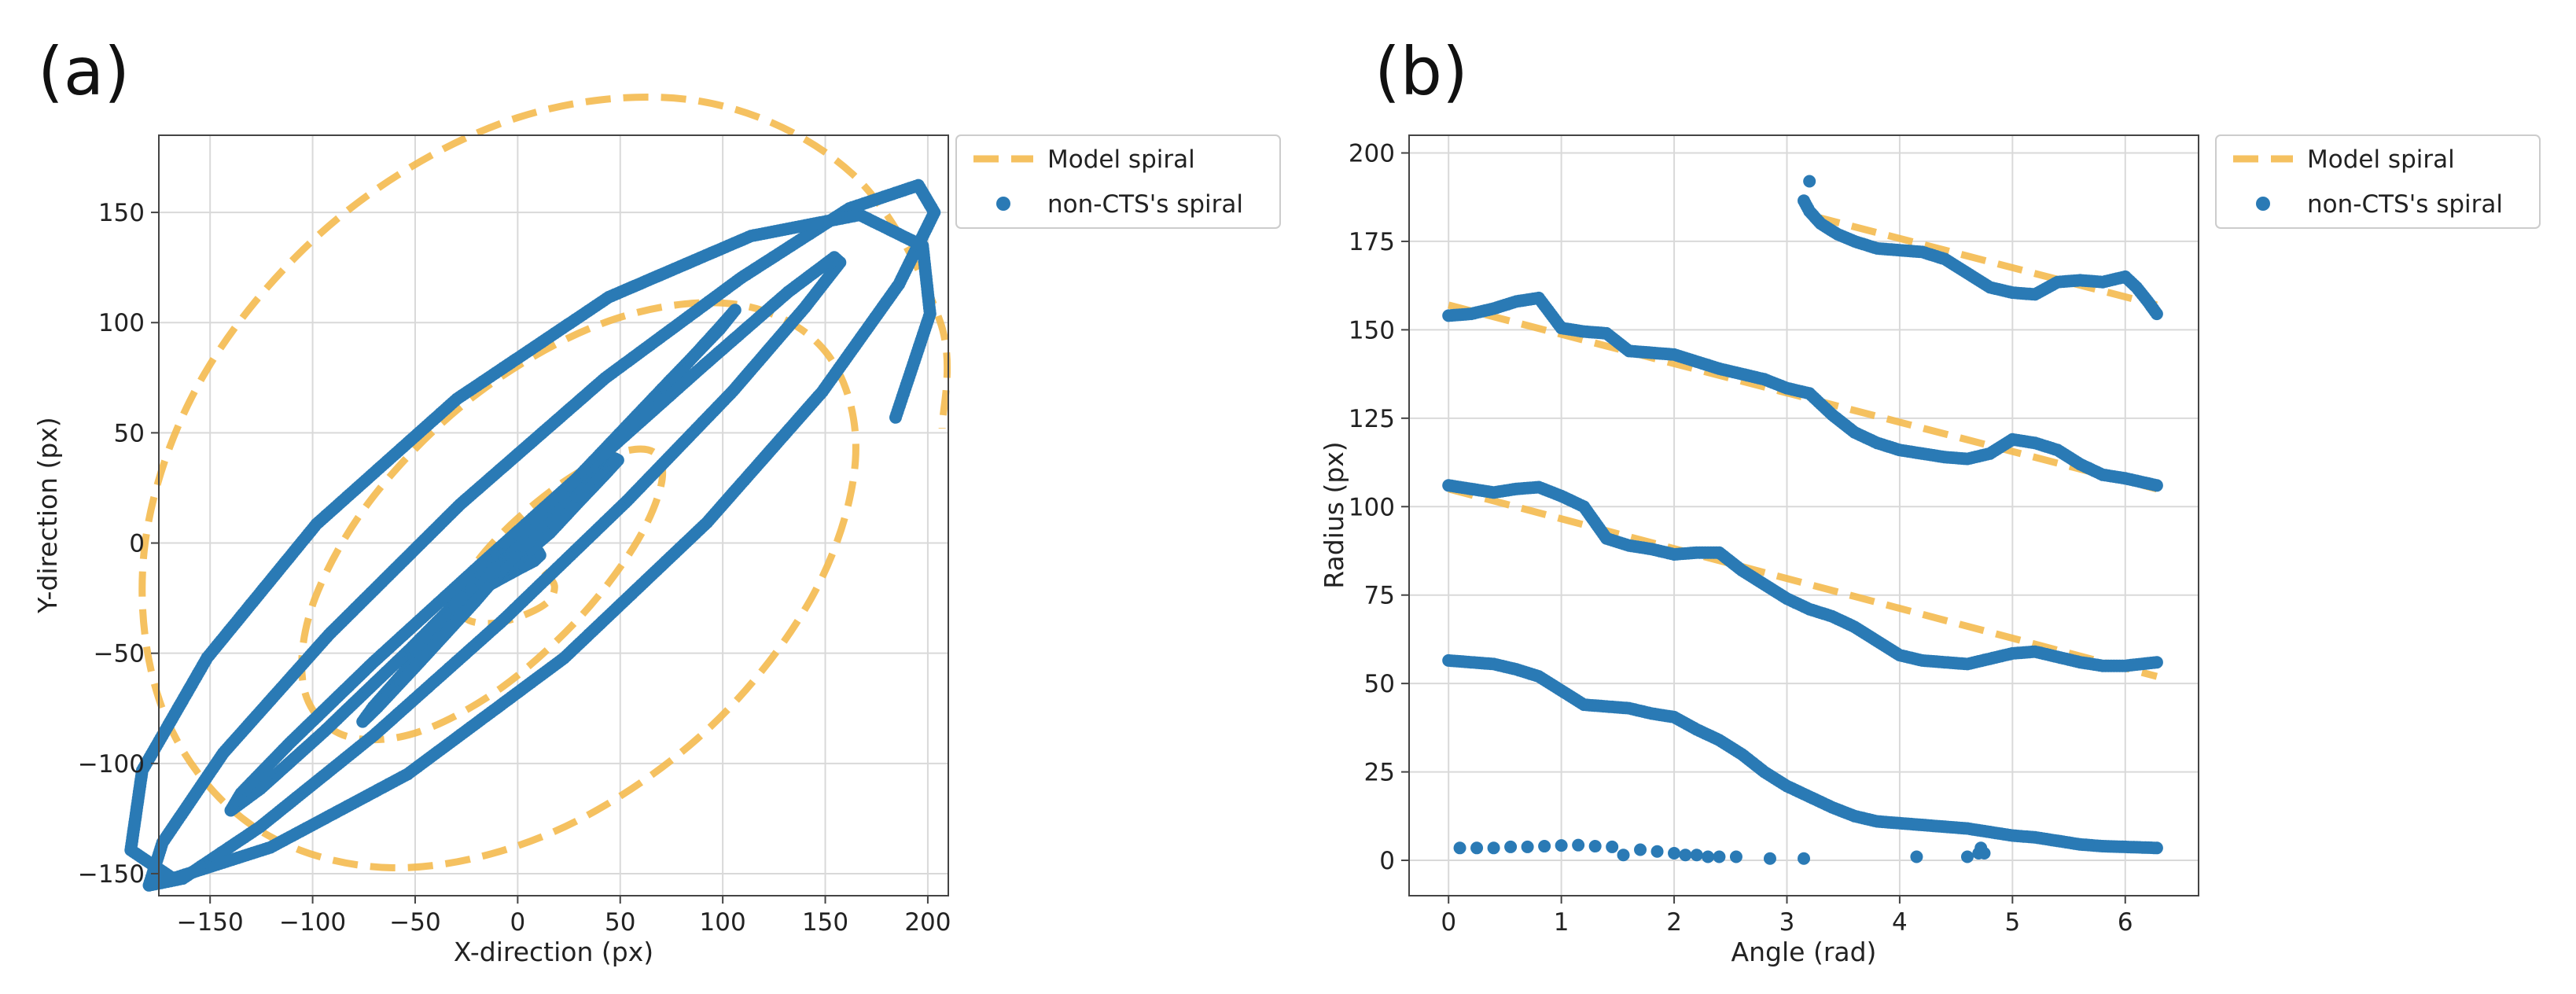 The image size is (2576, 994). What do you see at coordinates (1787, 922) in the screenshot?
I see `panel-b-x-tick-label: 3` at bounding box center [1787, 922].